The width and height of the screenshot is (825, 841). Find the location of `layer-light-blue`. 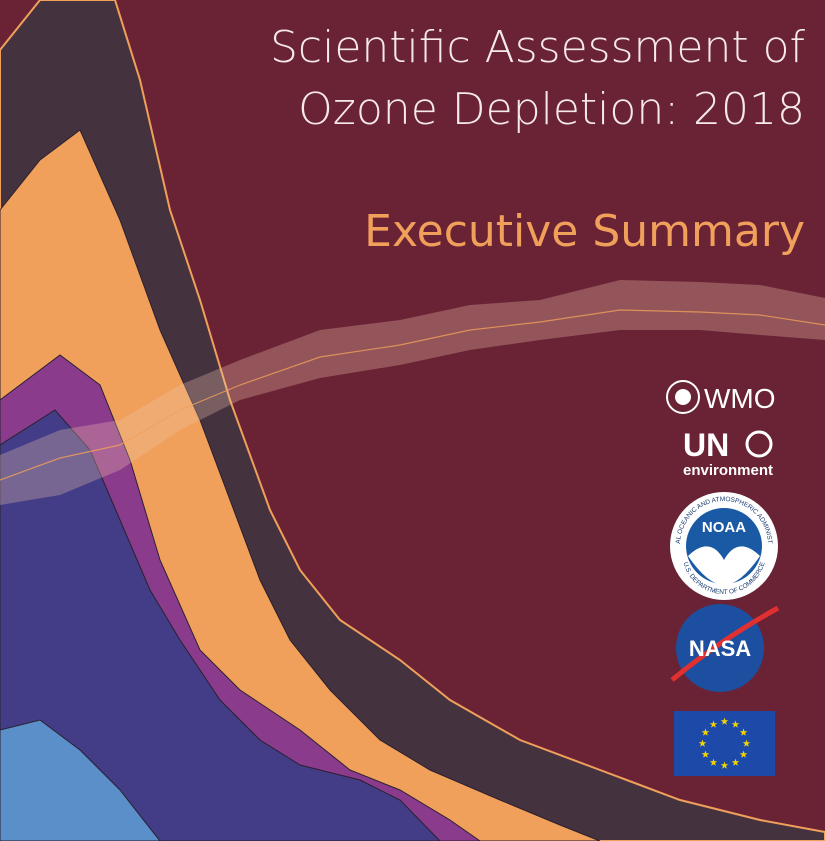

layer-light-blue is located at coordinates (80, 780).